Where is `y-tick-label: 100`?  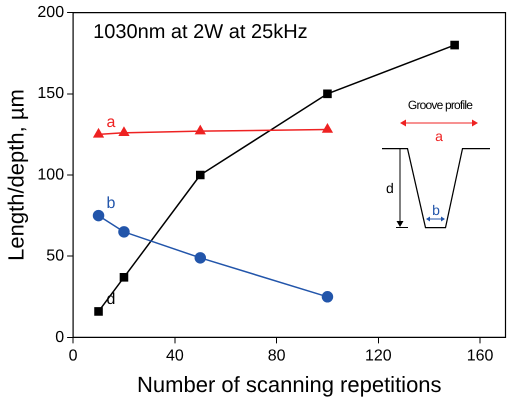 y-tick-label: 100 is located at coordinates (50, 175).